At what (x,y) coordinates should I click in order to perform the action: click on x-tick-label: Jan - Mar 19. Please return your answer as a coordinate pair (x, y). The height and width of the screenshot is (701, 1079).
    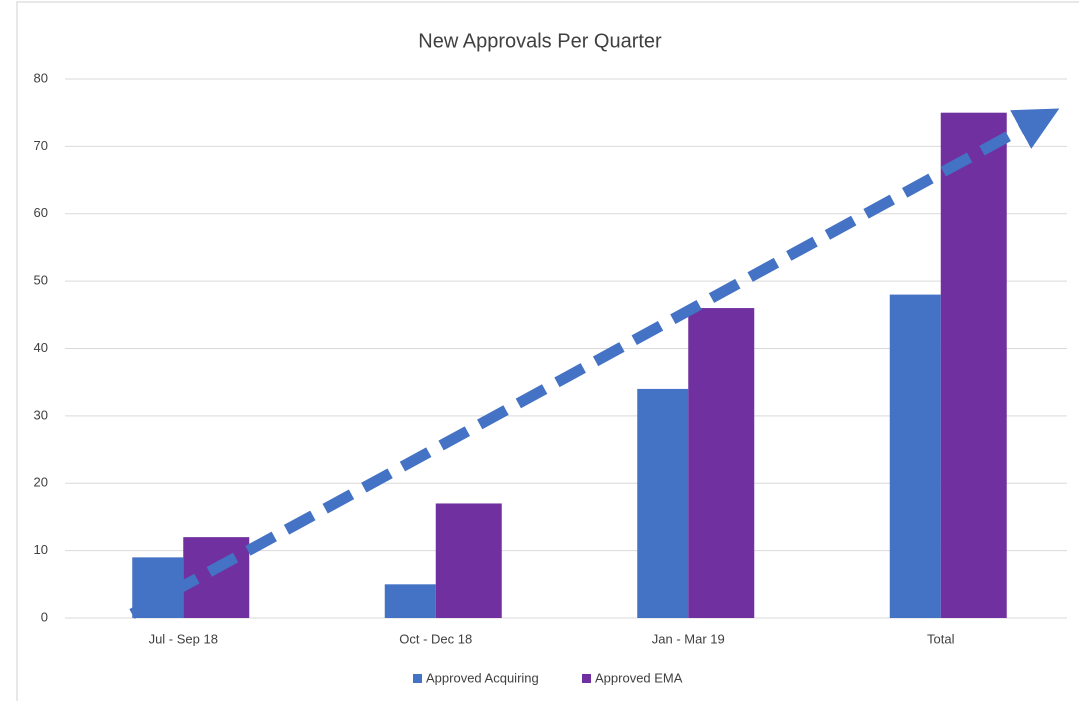
    Looking at the image, I should click on (688, 638).